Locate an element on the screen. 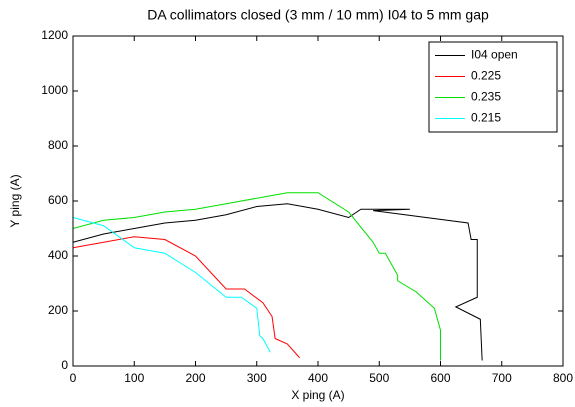  legend-label: 0.215 is located at coordinates (486, 118).